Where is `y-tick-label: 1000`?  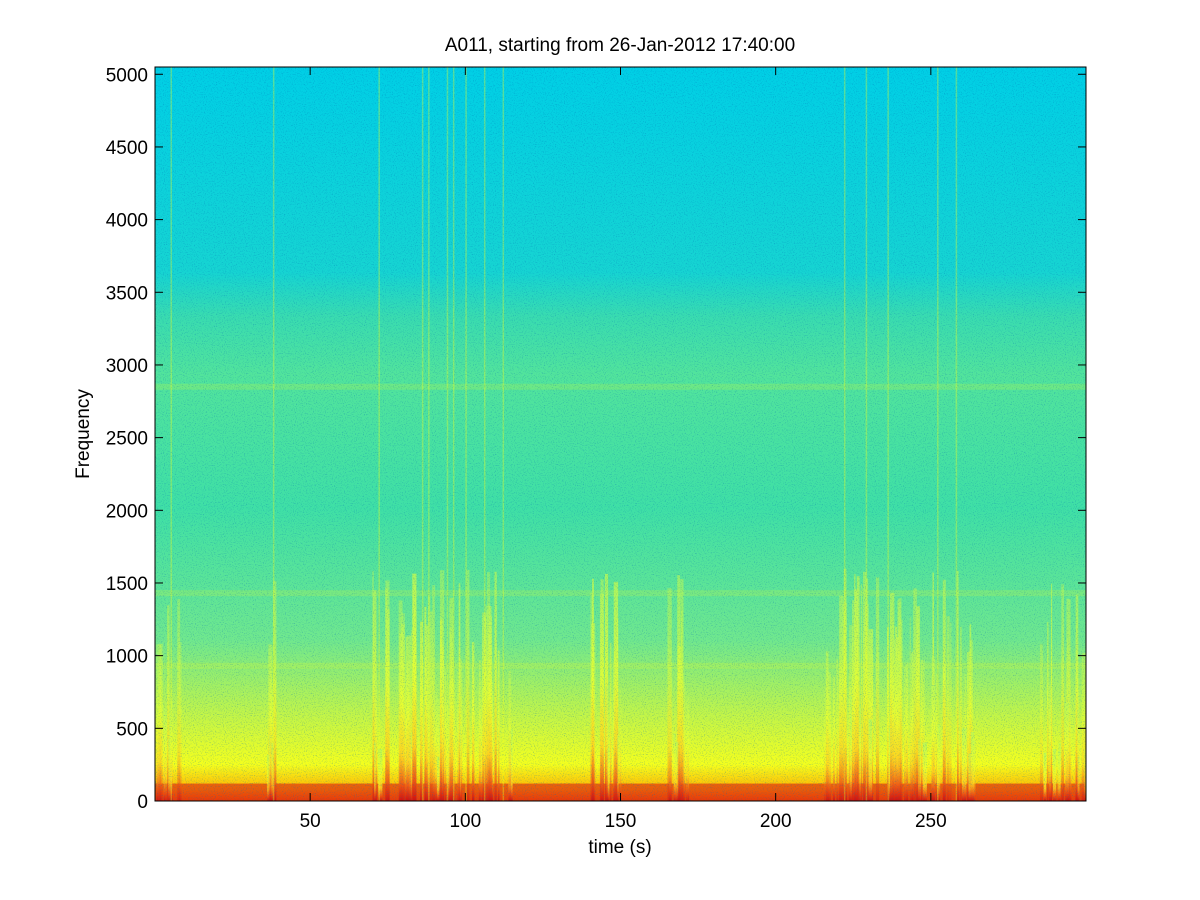 y-tick-label: 1000 is located at coordinates (127, 657).